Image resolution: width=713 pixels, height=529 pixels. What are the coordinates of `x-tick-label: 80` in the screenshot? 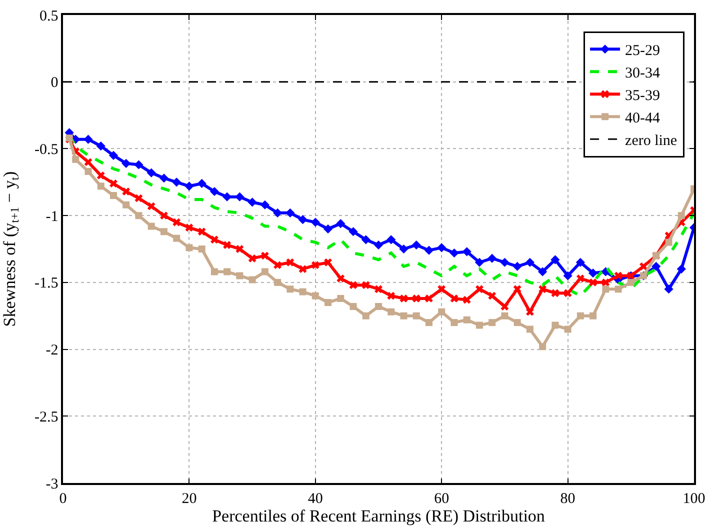 It's located at (568, 498).